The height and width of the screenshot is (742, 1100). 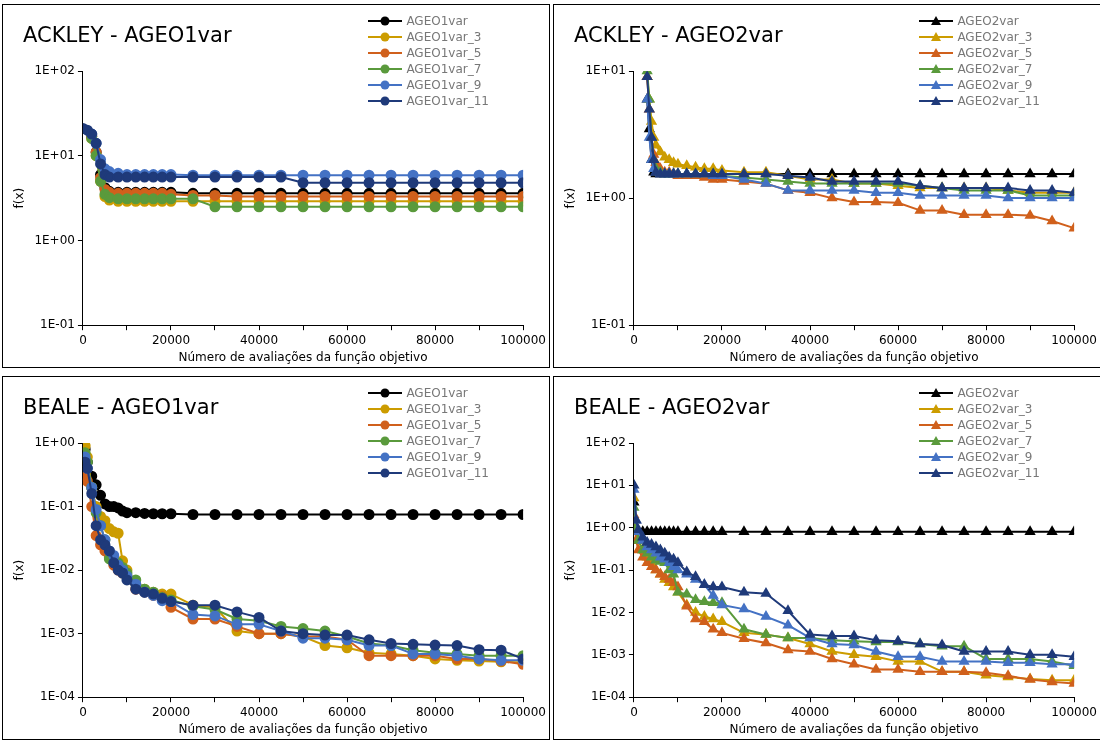 What do you see at coordinates (672, 407) in the screenshot?
I see `chart-title: BEALE - AGEO2var` at bounding box center [672, 407].